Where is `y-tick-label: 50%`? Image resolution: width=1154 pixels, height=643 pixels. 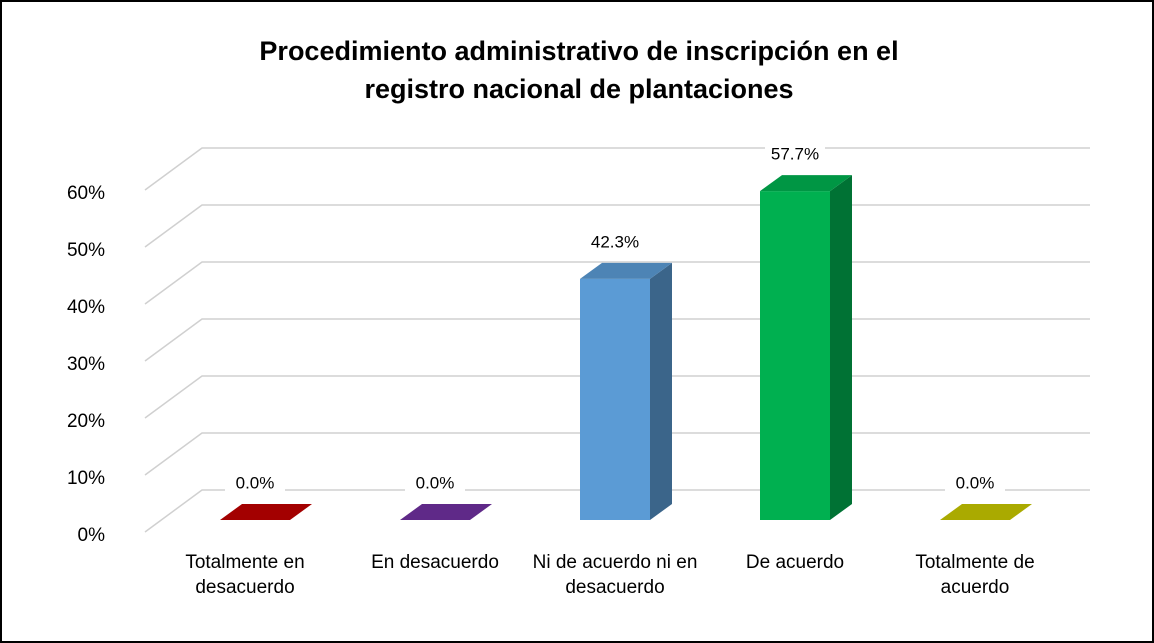
y-tick-label: 50% is located at coordinates (86, 250).